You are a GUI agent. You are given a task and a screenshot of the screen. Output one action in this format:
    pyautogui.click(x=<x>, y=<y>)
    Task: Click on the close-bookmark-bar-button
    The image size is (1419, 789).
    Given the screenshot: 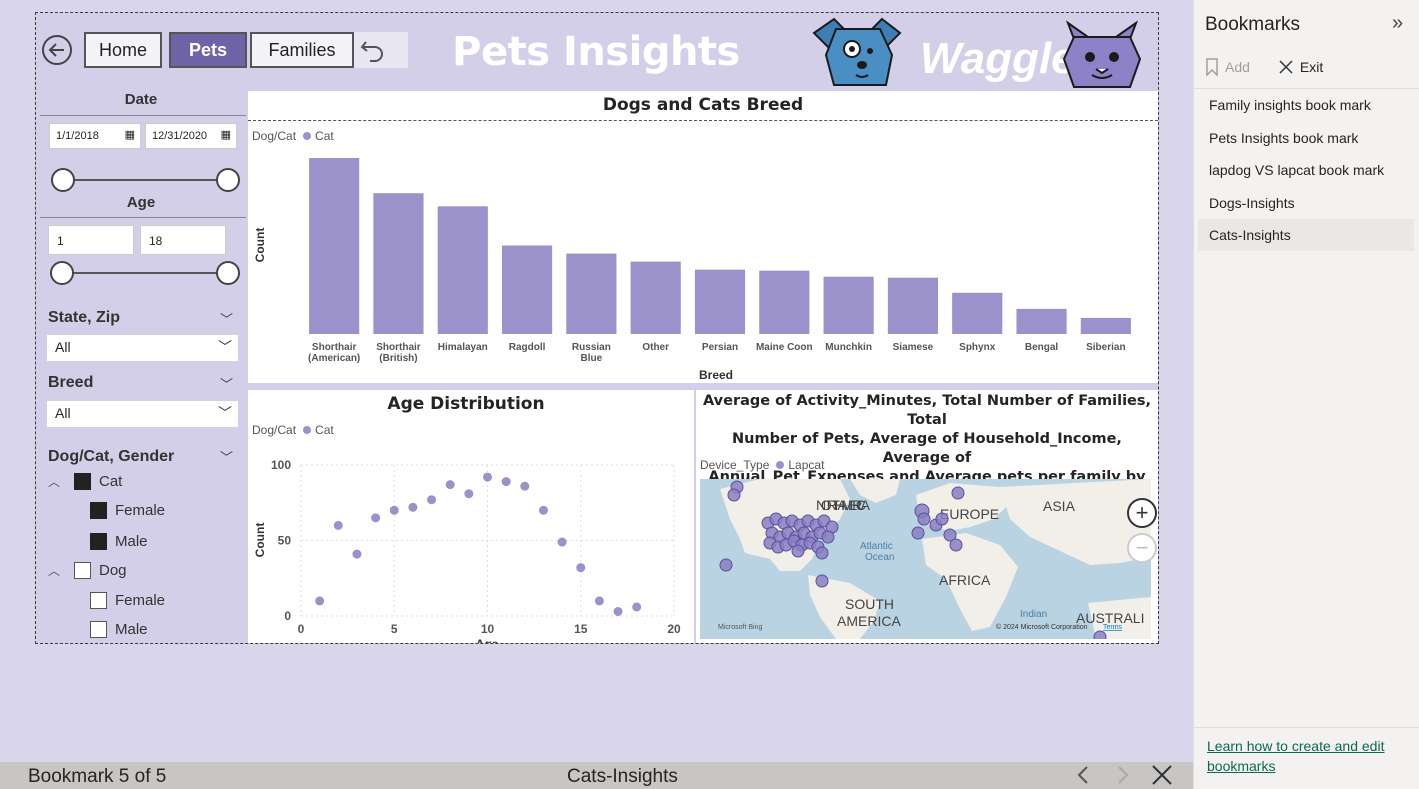 What is the action you would take?
    pyautogui.click(x=1162, y=776)
    